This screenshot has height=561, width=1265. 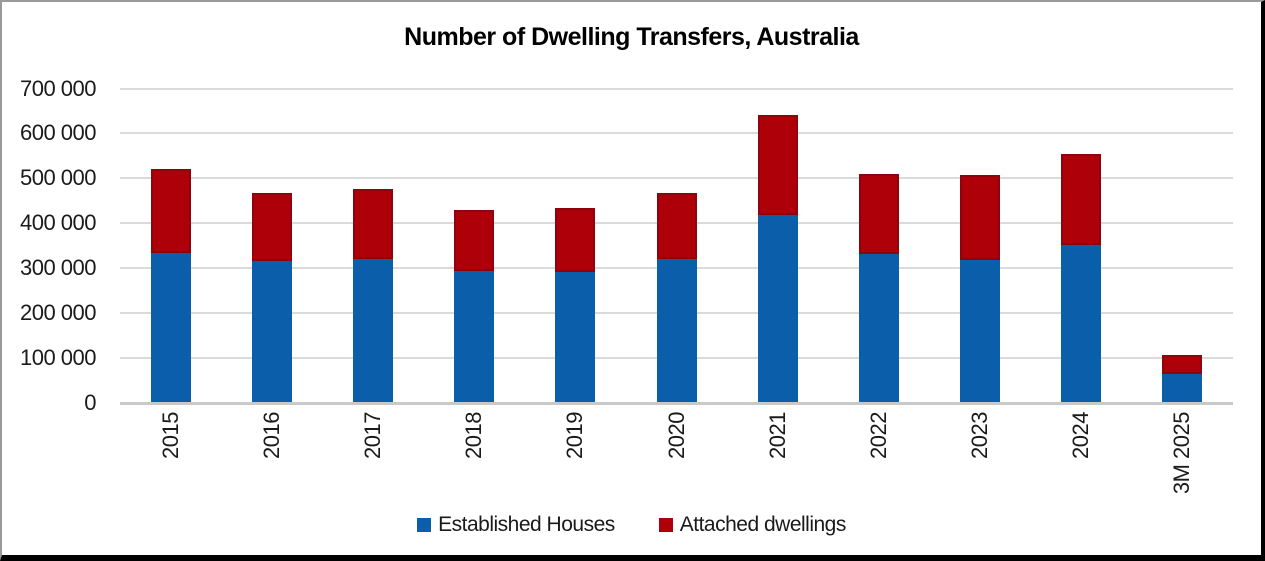 What do you see at coordinates (58, 133) in the screenshot?
I see `y-tick-label-600000: 600 000` at bounding box center [58, 133].